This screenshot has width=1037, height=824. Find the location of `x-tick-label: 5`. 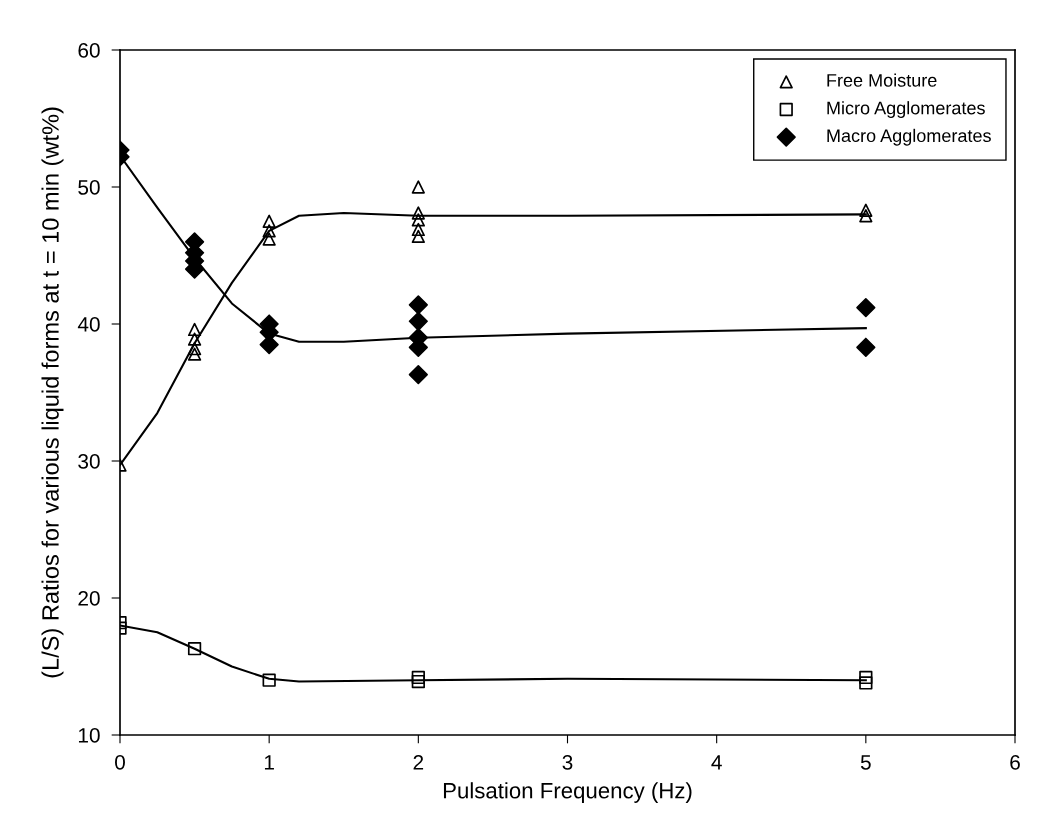

x-tick-label: 5 is located at coordinates (865, 762).